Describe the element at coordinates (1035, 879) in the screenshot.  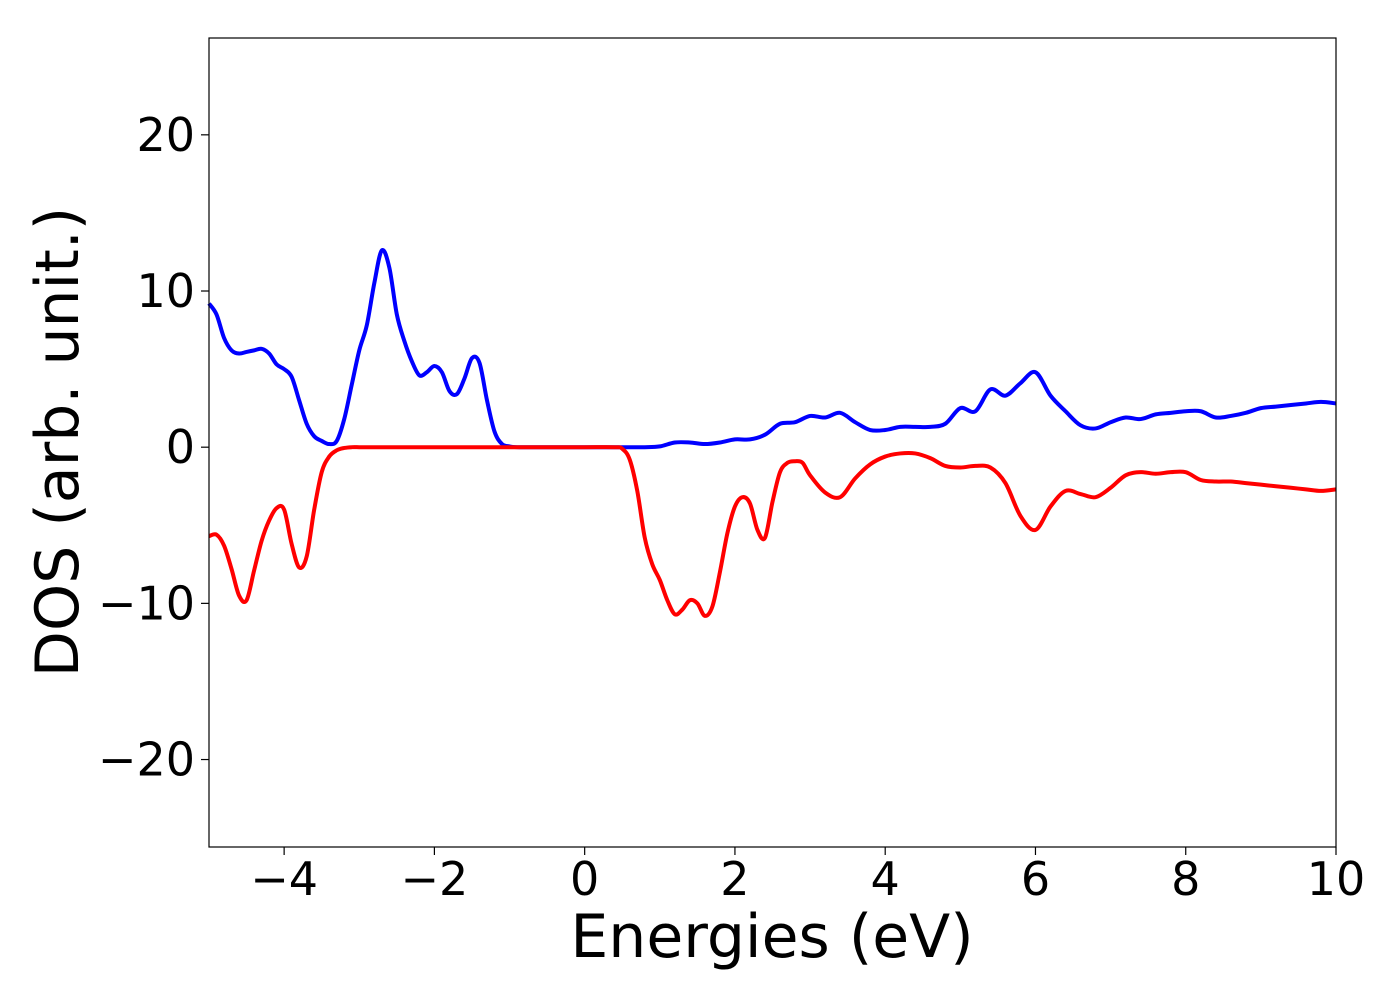
I see `x-tick-label: 6` at that location.